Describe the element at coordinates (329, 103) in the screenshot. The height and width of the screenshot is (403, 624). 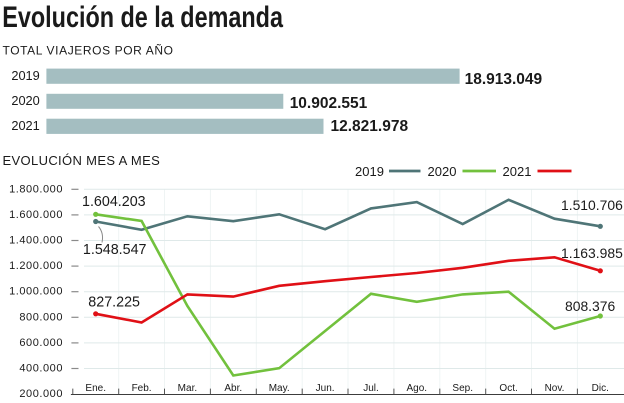
I see `svg-text: 10.902.551` at that location.